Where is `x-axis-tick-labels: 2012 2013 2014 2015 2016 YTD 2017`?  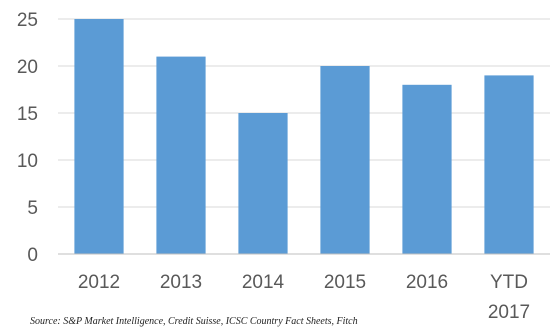 x-axis-tick-labels: 2012 2013 2014 2015 2016 YTD 2017 is located at coordinates (304, 297).